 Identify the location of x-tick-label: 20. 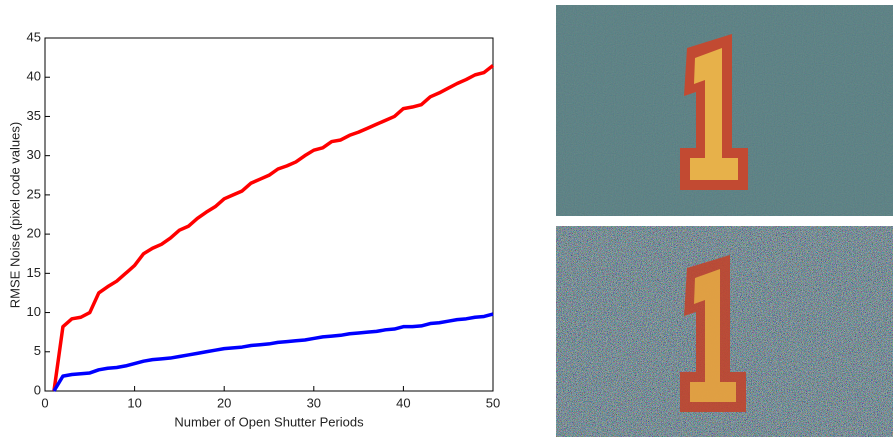
(224, 402).